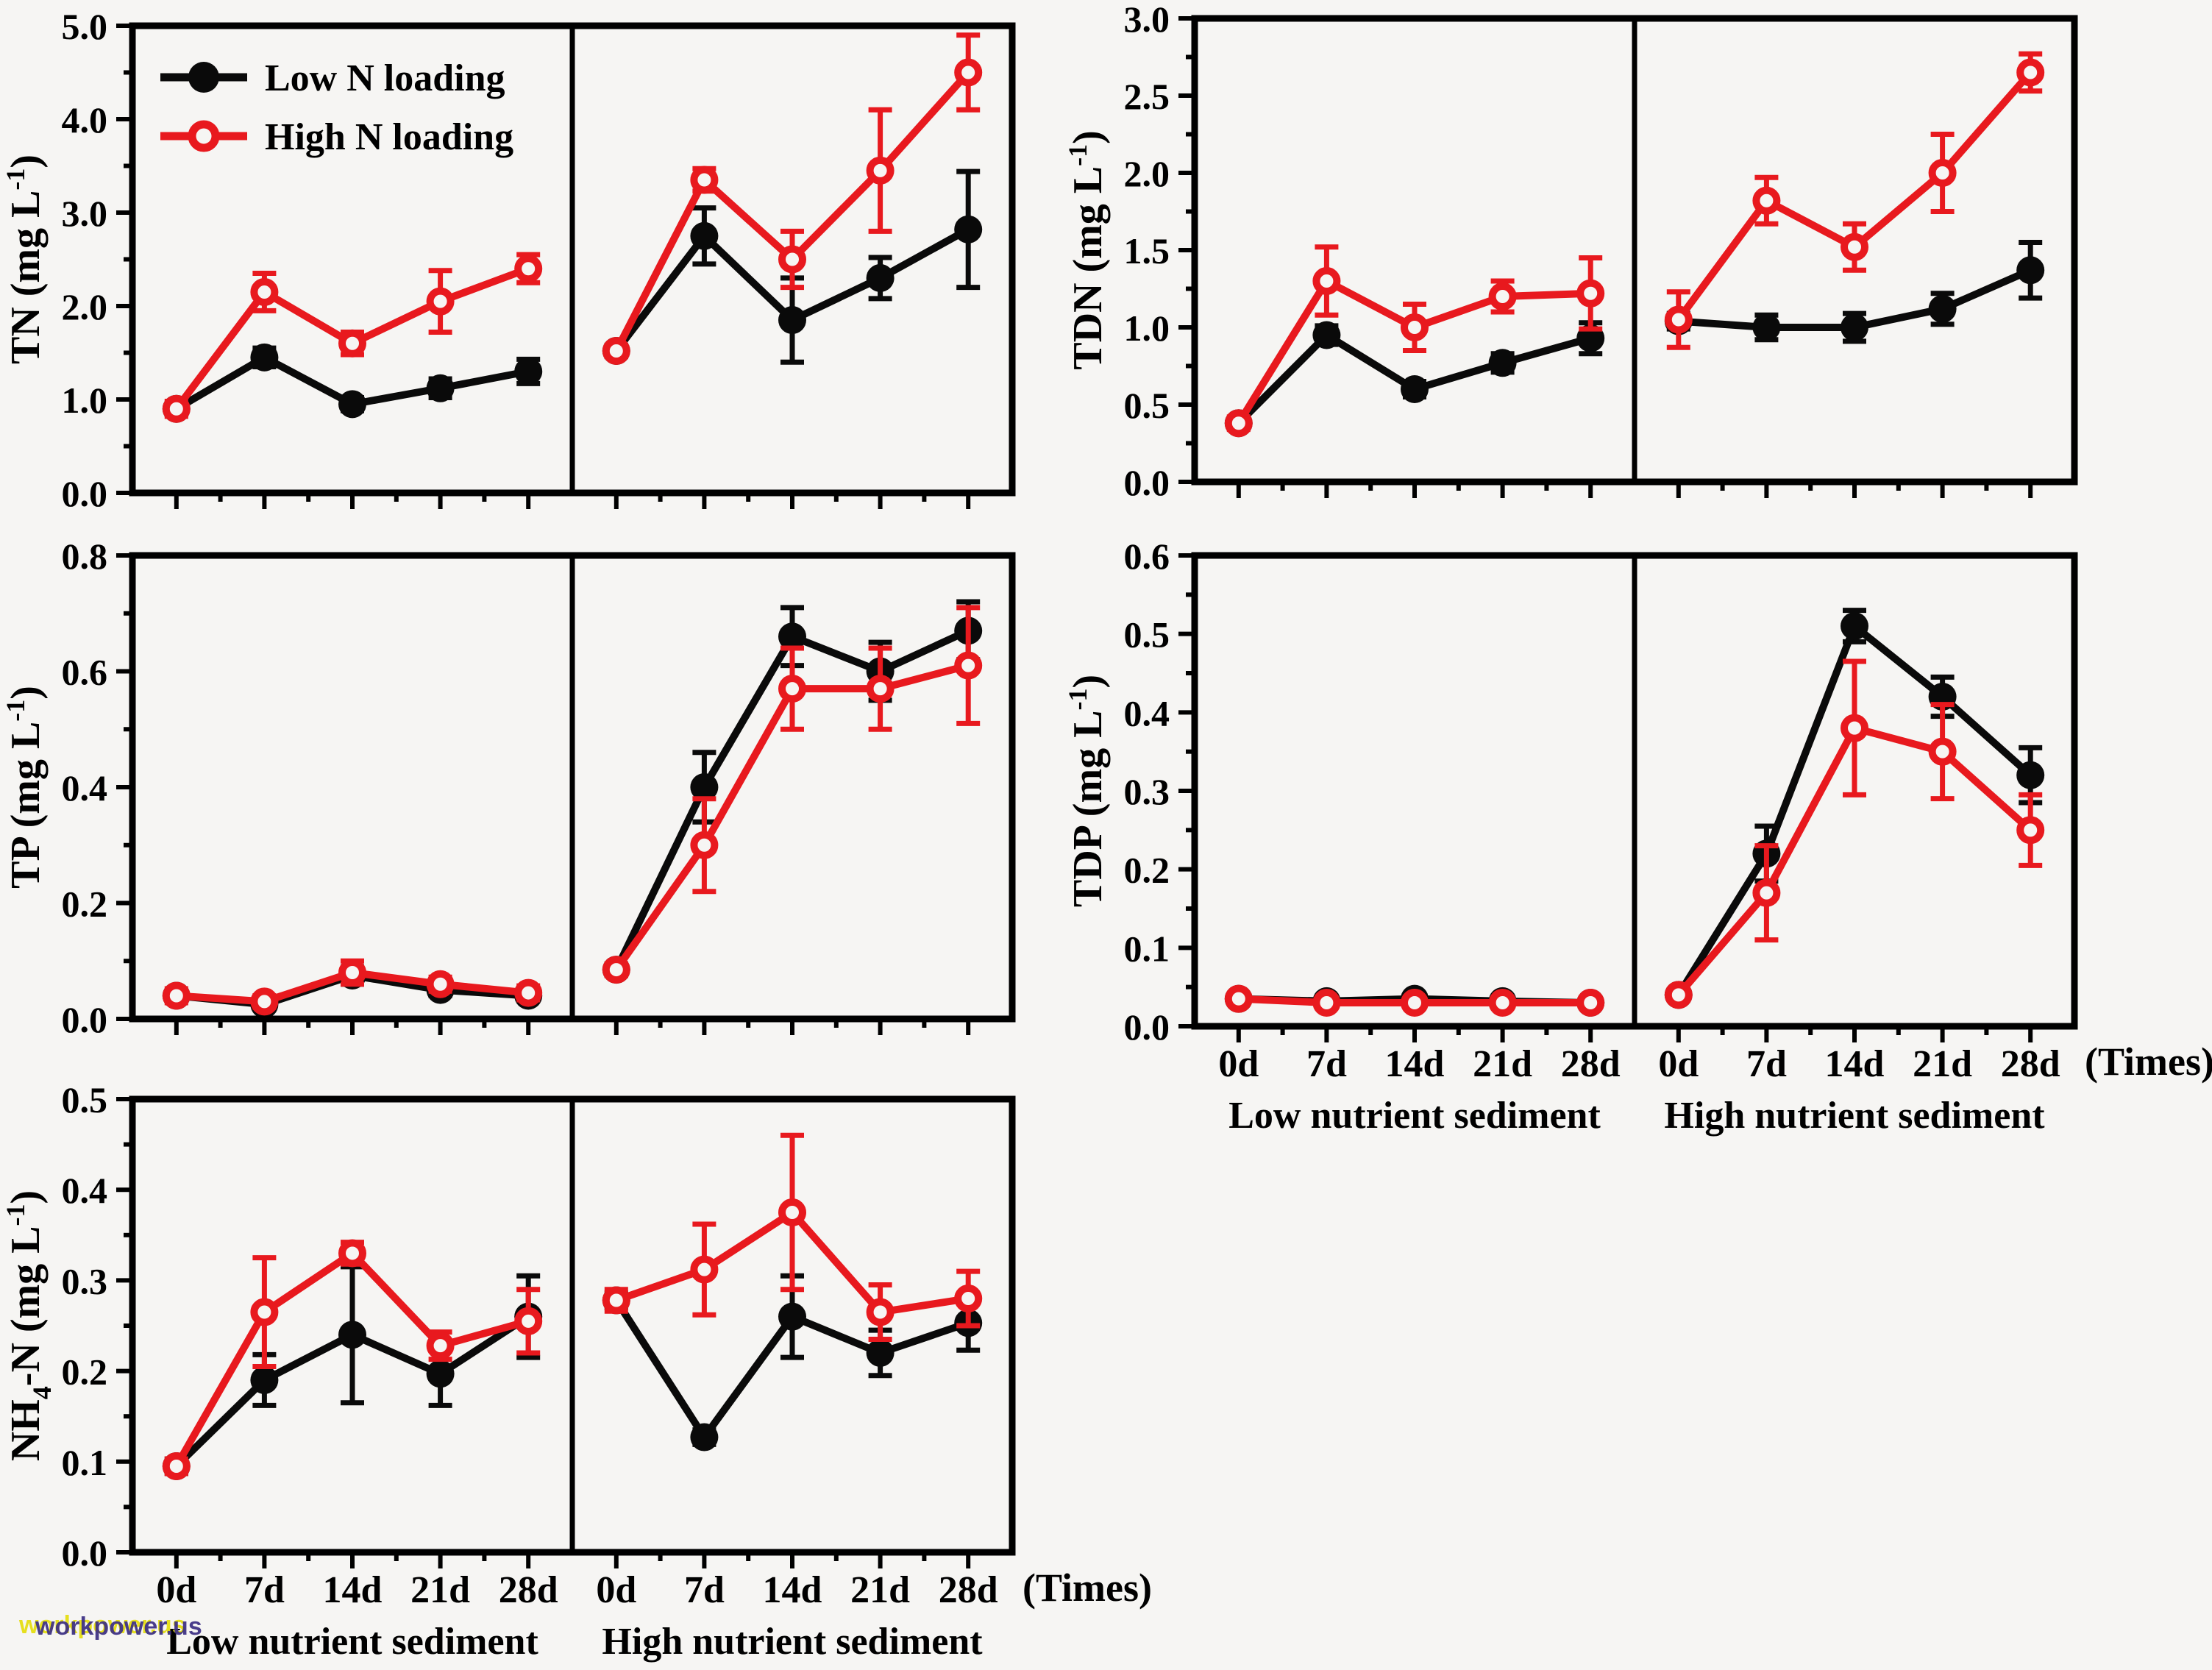  I want to click on y-tick-label: 4.0, so click(85, 120).